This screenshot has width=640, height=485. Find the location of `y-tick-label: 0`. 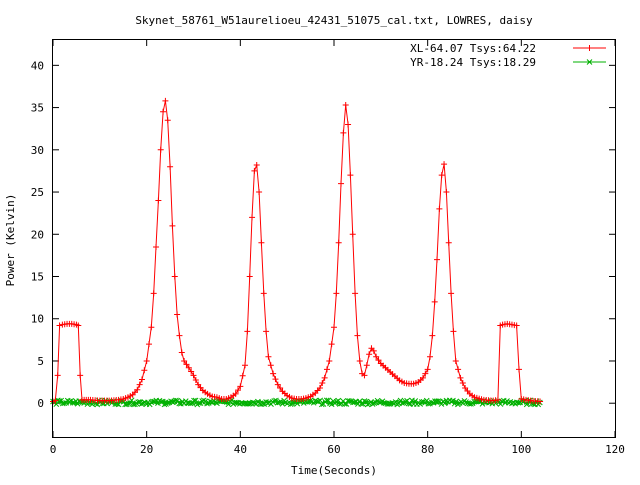

y-tick-label: 0 is located at coordinates (40, 403).